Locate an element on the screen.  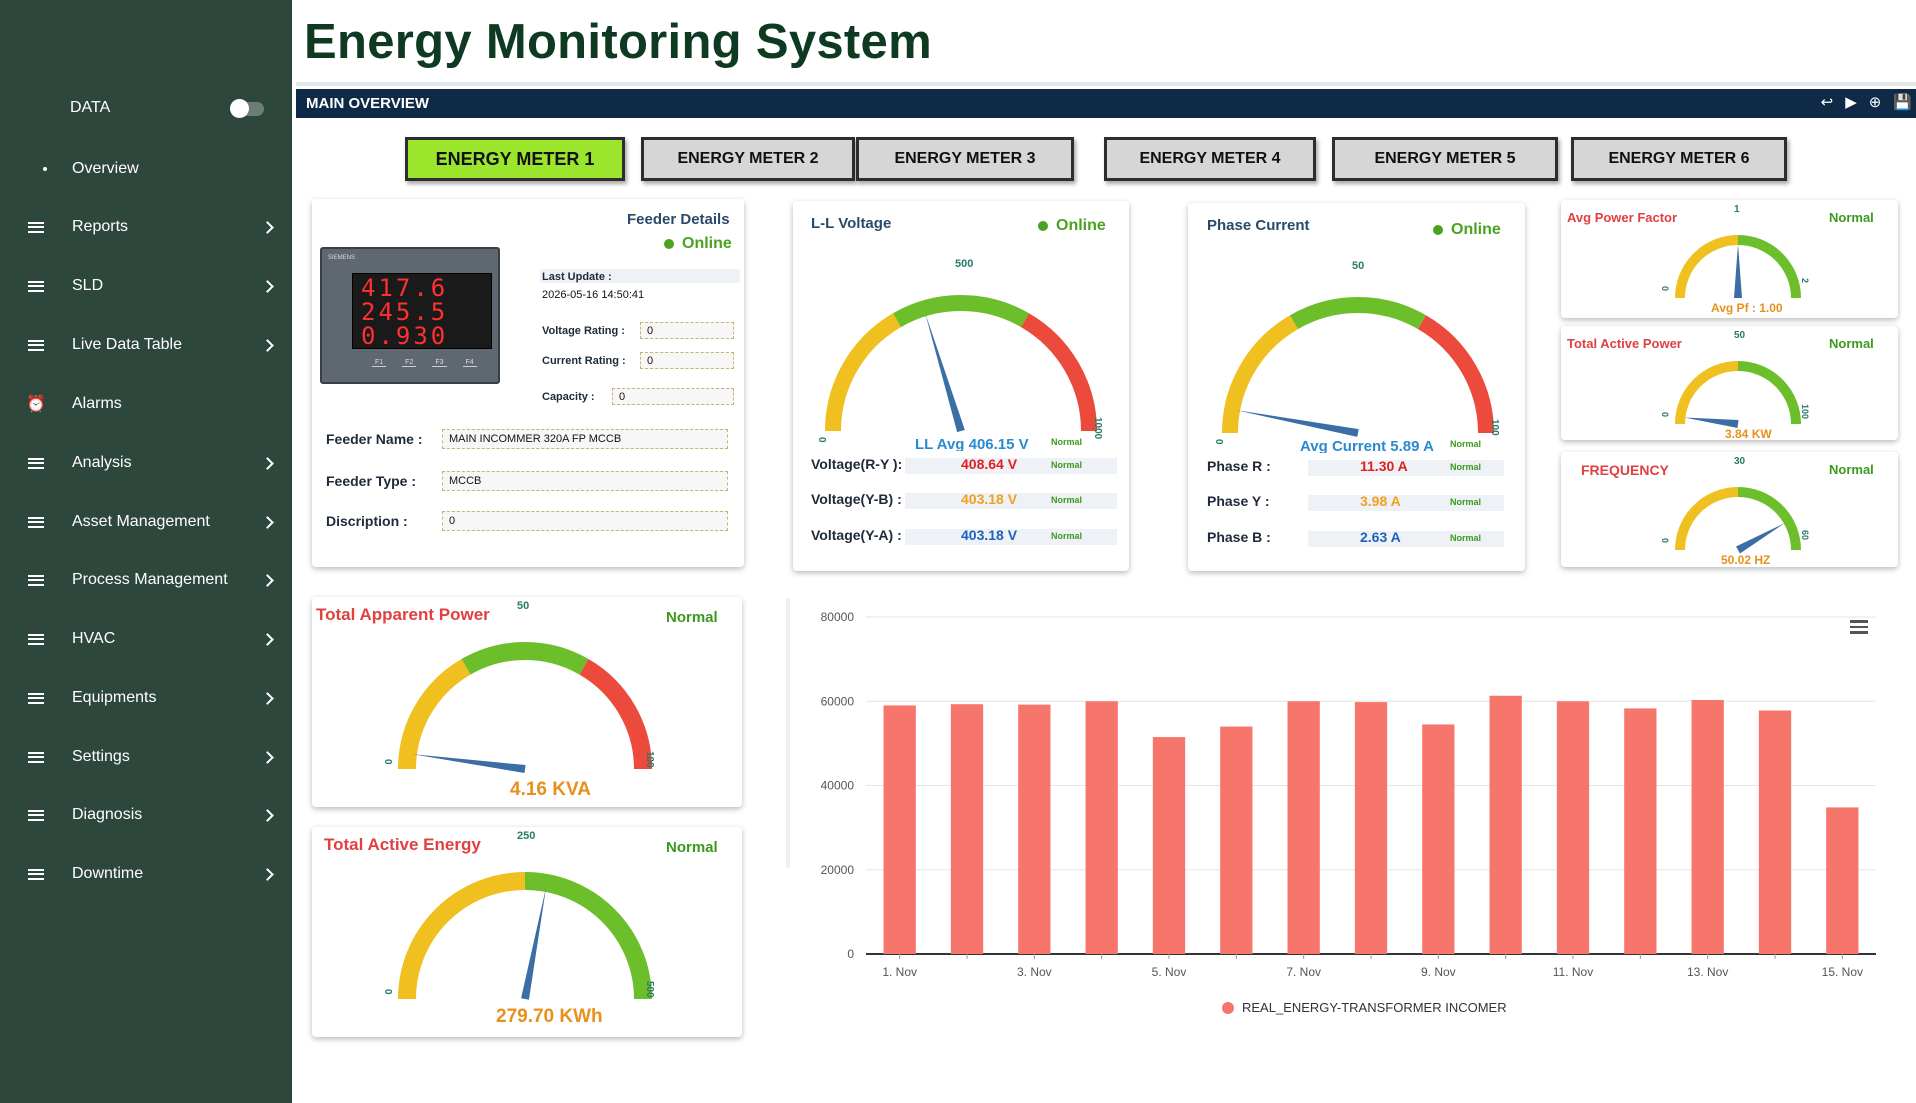
tab-energy-meter-4: ENERGY METER 4 is located at coordinates (1210, 159).